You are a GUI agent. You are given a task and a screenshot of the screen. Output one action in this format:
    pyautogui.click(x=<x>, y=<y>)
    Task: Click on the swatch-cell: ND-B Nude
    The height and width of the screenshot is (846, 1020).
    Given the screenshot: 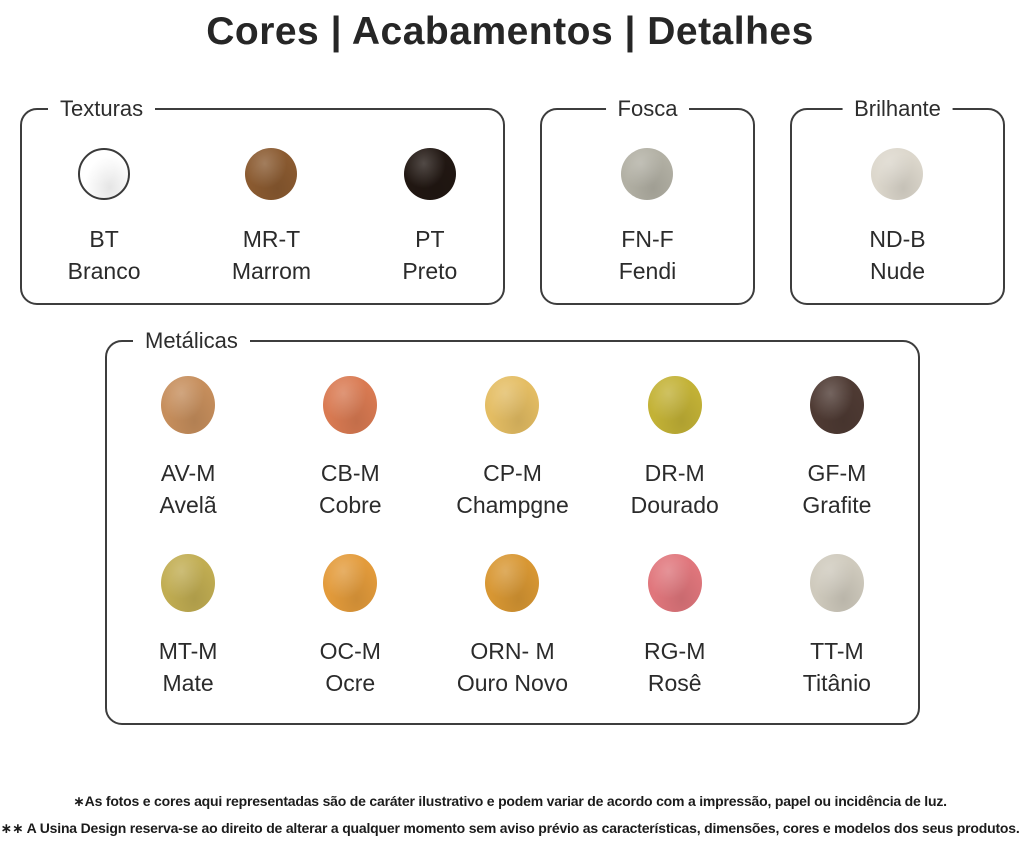 What is the action you would take?
    pyautogui.click(x=897, y=198)
    